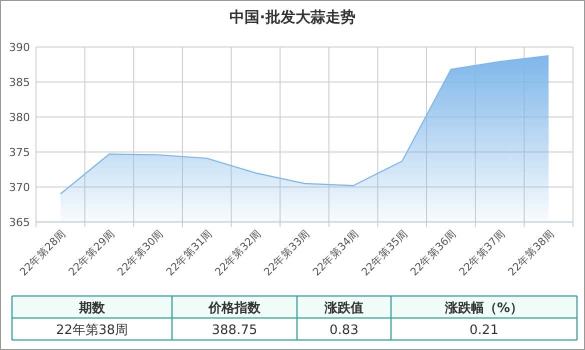  What do you see at coordinates (19, 187) in the screenshot?
I see `y-tick-label: 370` at bounding box center [19, 187].